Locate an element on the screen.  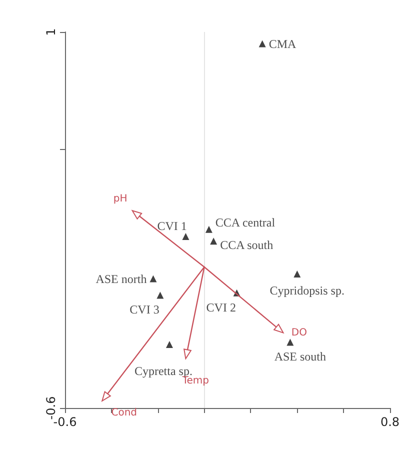
annotation: pH is located at coordinates (120, 198).